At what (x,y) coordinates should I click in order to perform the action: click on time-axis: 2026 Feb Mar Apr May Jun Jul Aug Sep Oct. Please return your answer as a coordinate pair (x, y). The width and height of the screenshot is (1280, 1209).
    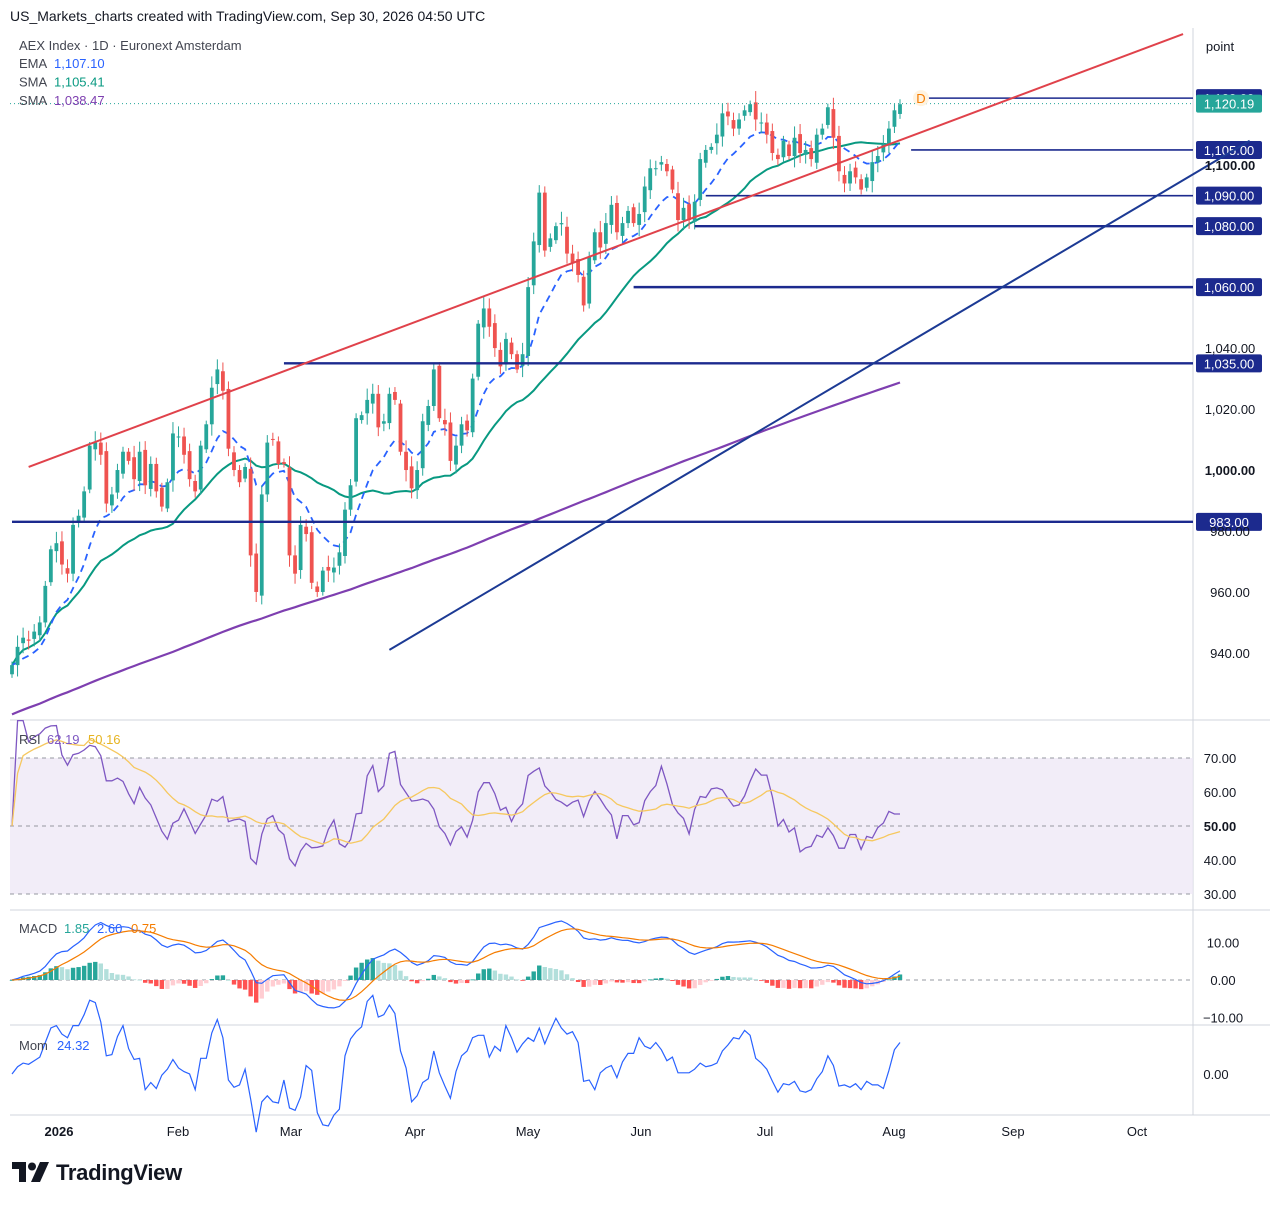
    Looking at the image, I should click on (596, 1131).